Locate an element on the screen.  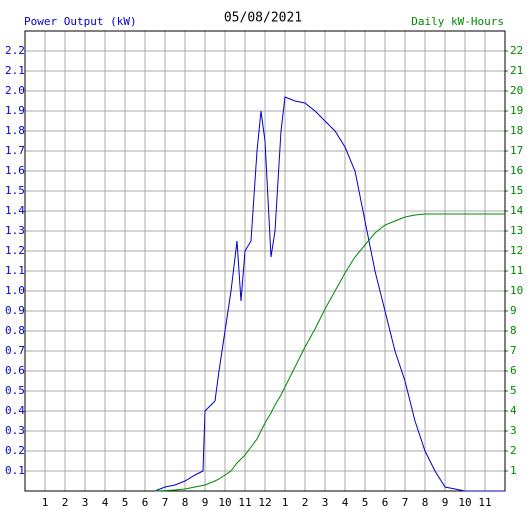
y-tick-label: 0.8 is located at coordinates (15, 330).